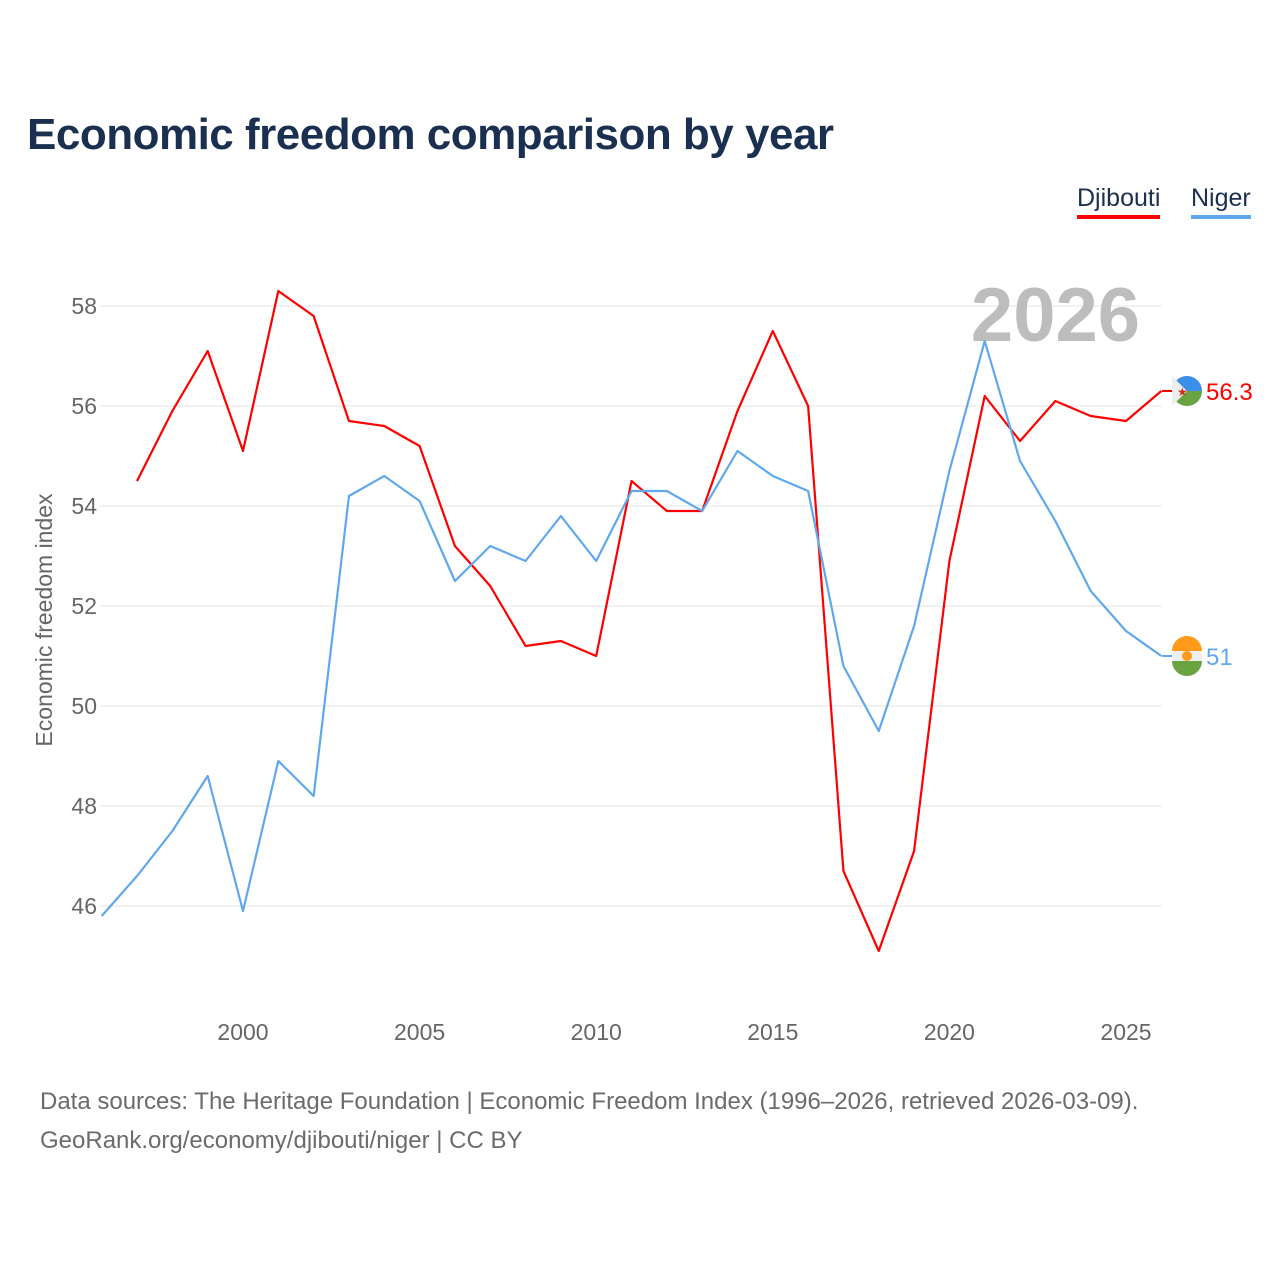 This screenshot has height=1280, width=1280. I want to click on x-tick-label: 2015, so click(772, 1032).